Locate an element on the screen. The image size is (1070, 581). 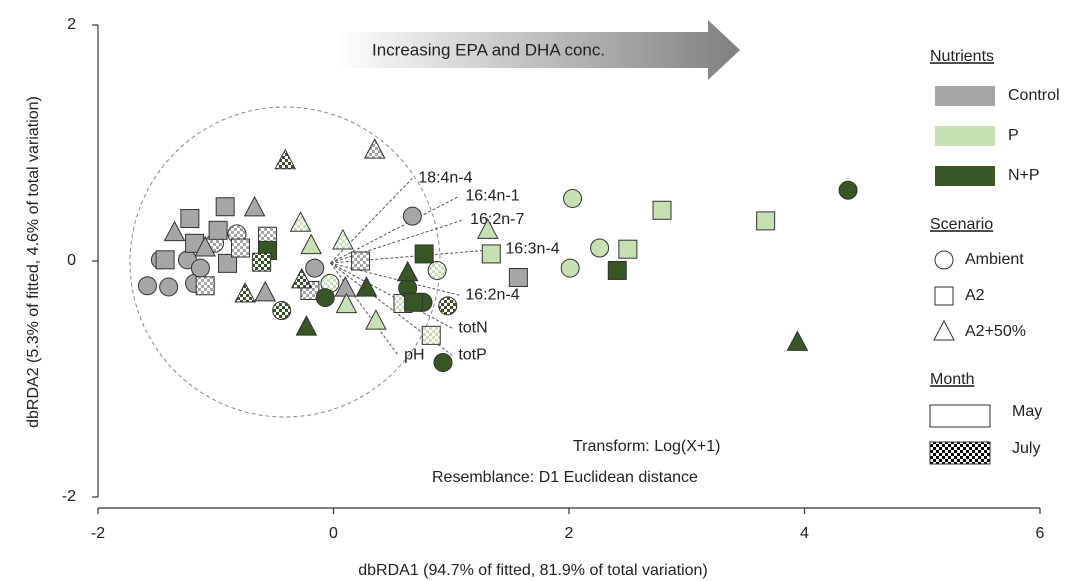
y-tick-label: -2 is located at coordinates (69, 496).